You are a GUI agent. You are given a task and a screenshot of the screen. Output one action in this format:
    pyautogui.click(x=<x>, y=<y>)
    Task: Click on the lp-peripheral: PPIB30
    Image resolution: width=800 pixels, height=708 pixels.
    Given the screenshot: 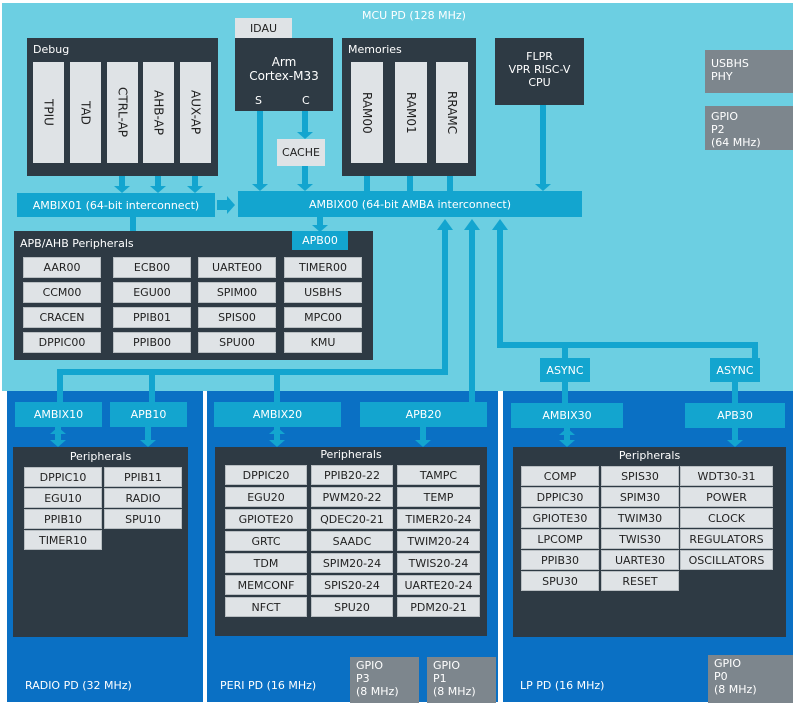 What is the action you would take?
    pyautogui.click(x=560, y=560)
    